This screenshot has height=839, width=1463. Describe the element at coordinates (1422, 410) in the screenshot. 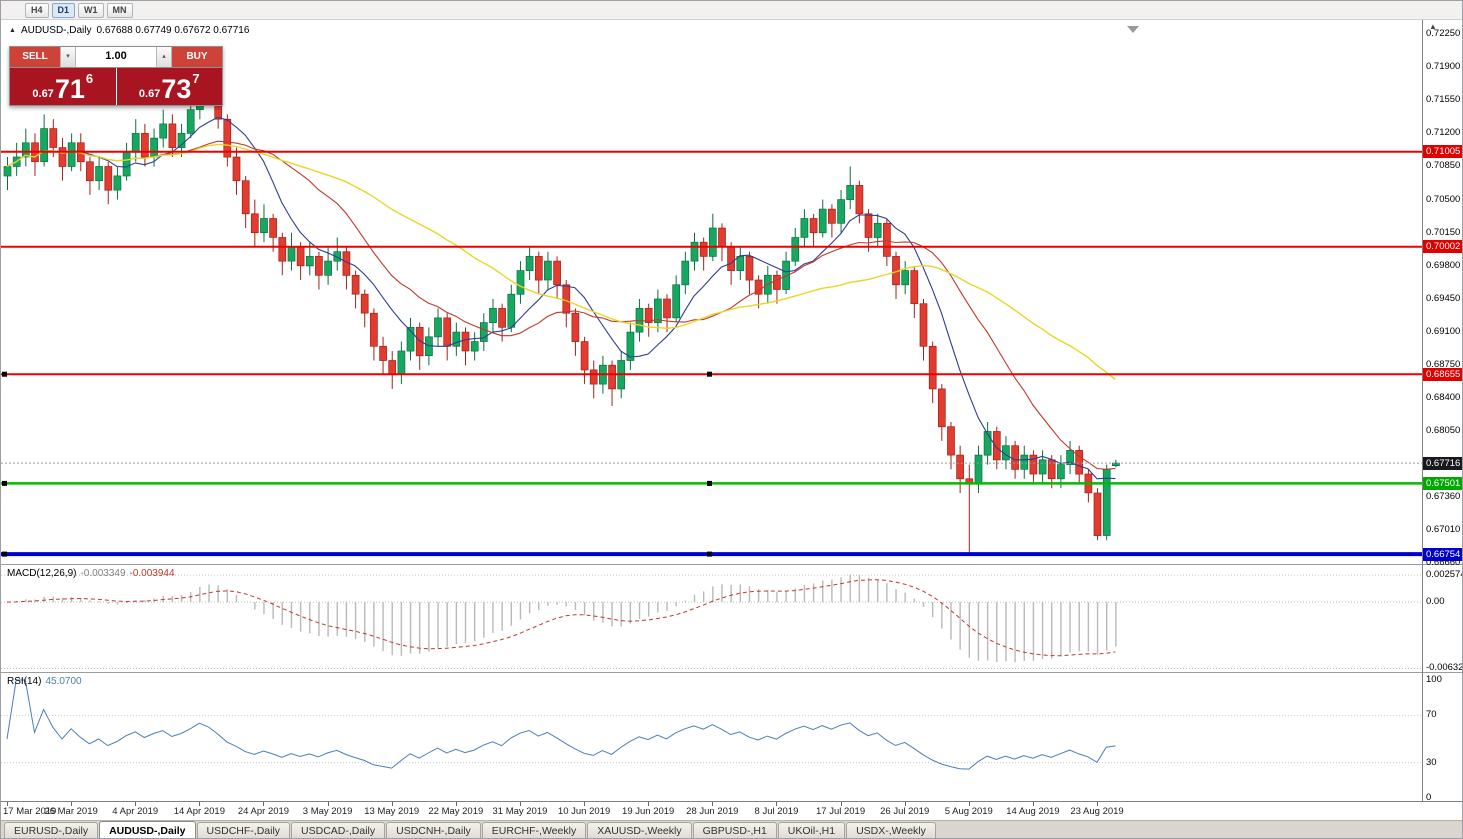

I see `price-axis-separator` at that location.